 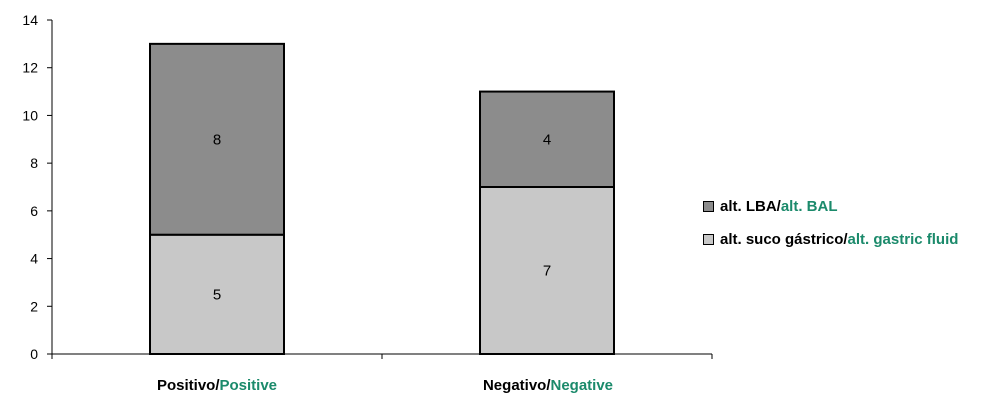 I want to click on y-tick-label: 14, so click(x=30, y=20).